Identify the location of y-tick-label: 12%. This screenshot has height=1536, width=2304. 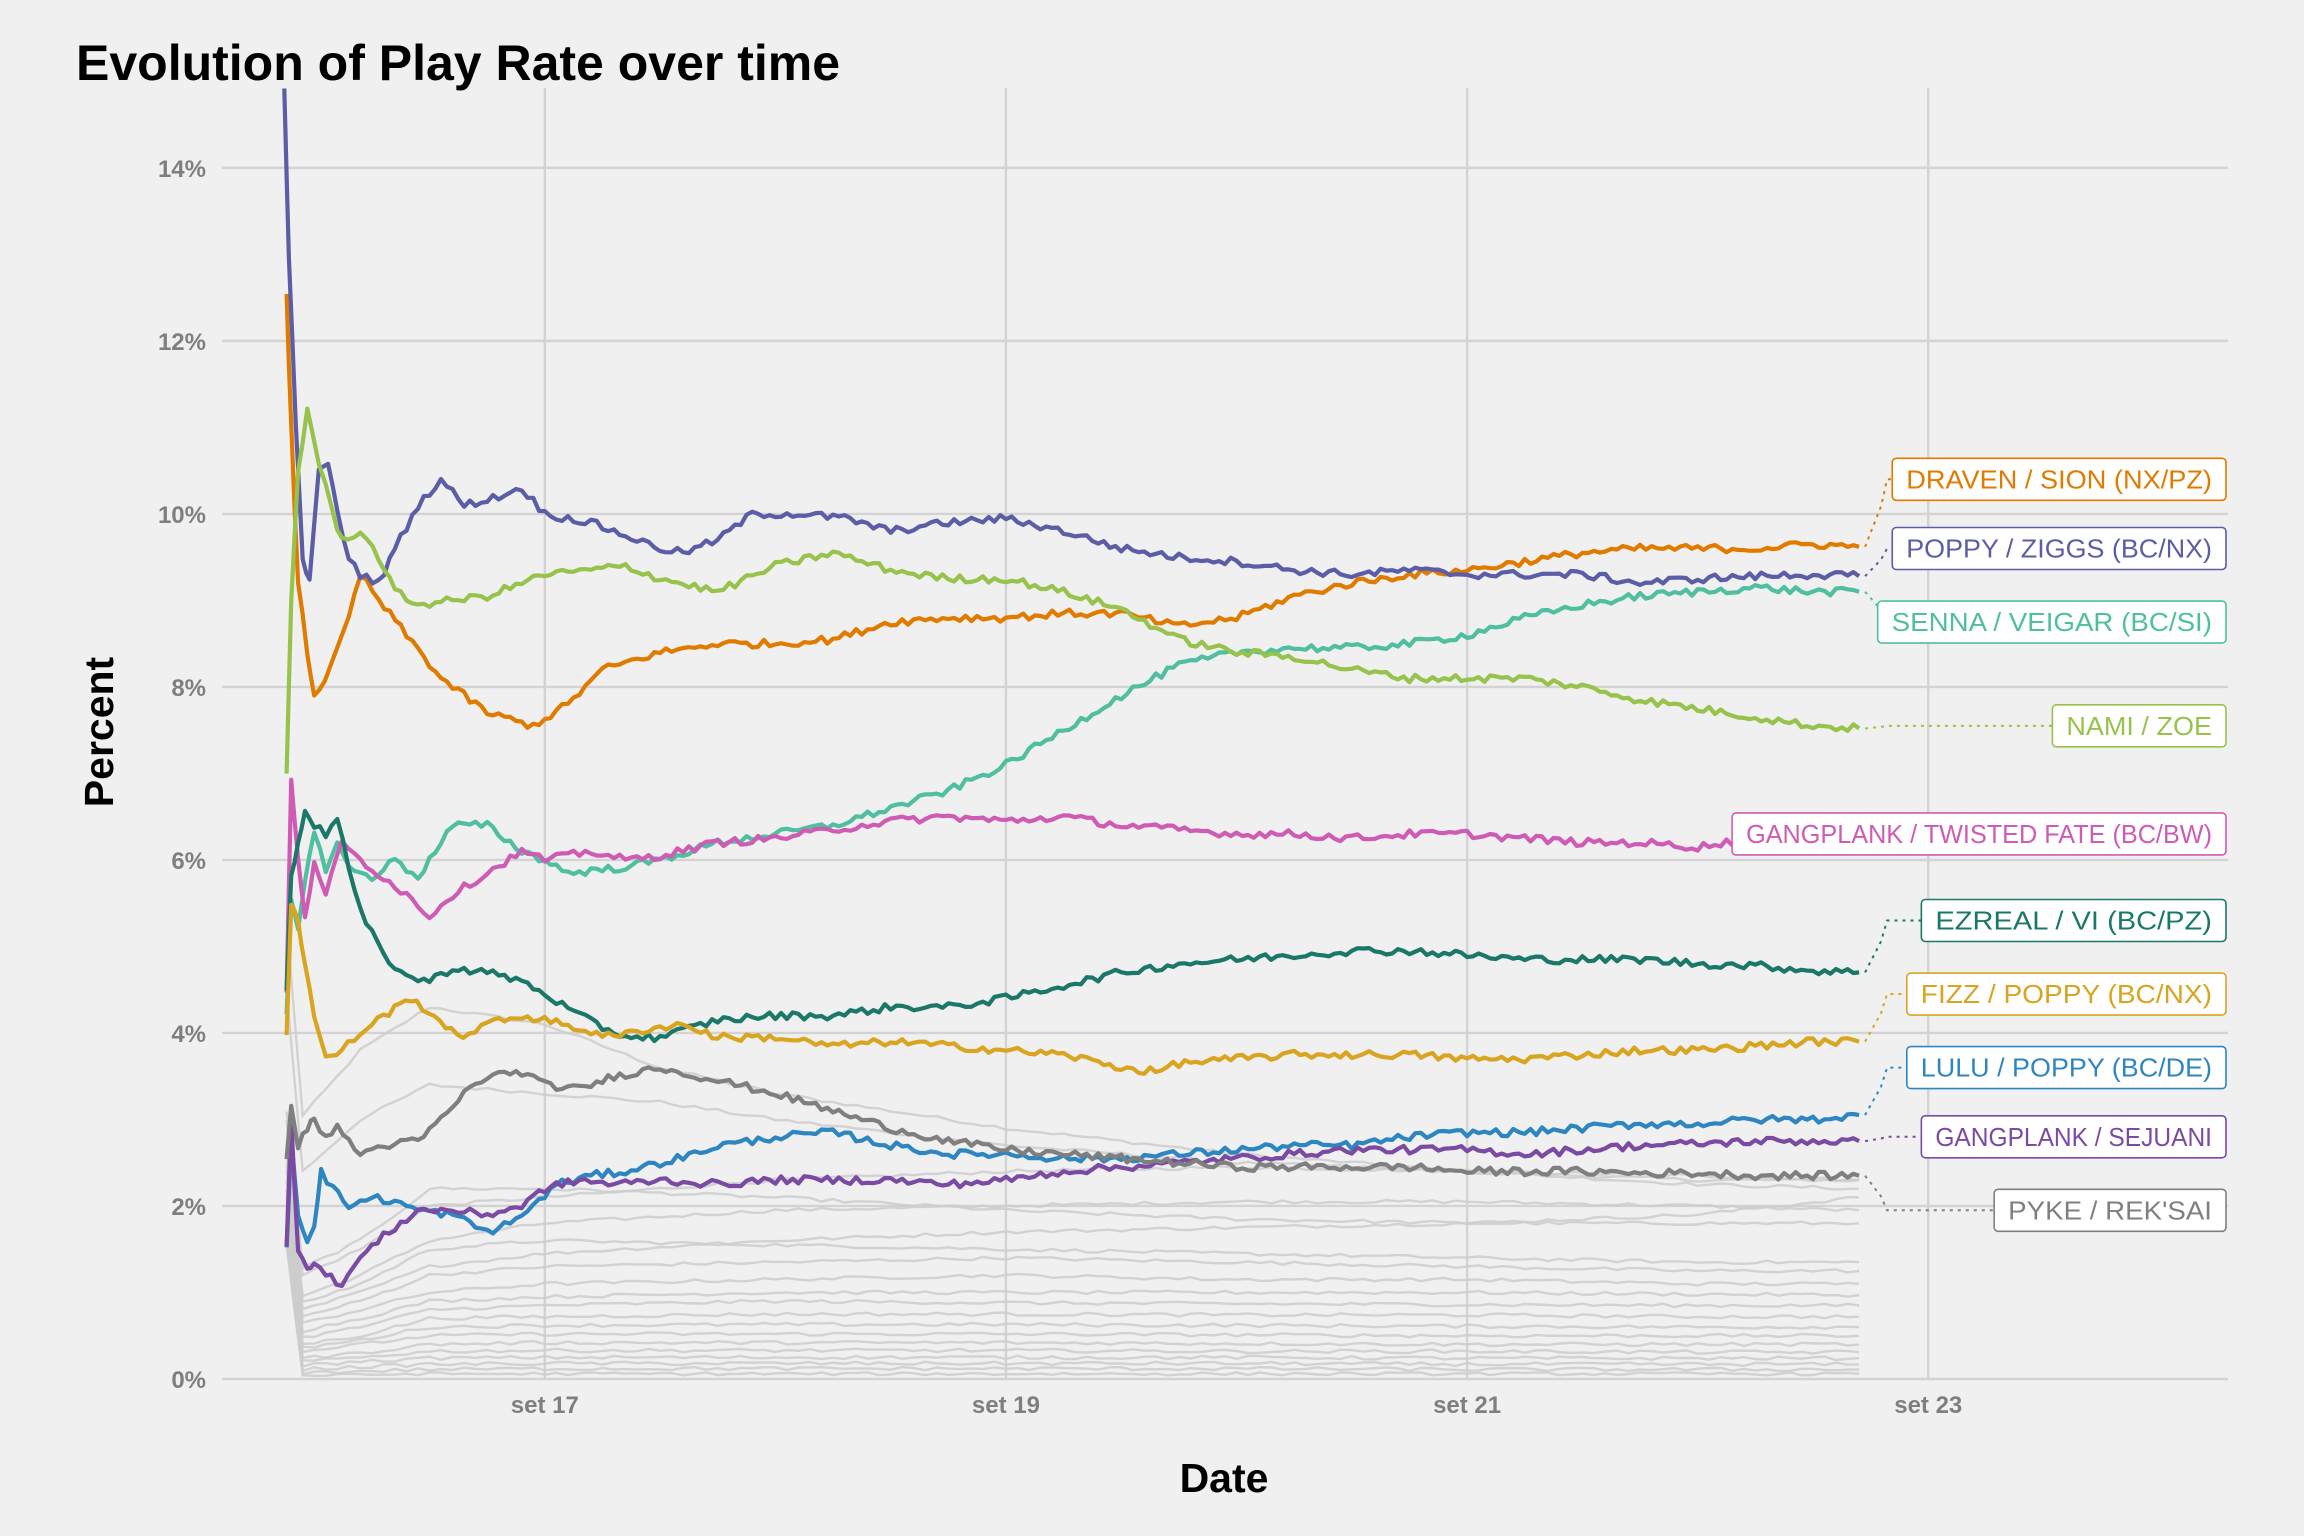
(182, 342).